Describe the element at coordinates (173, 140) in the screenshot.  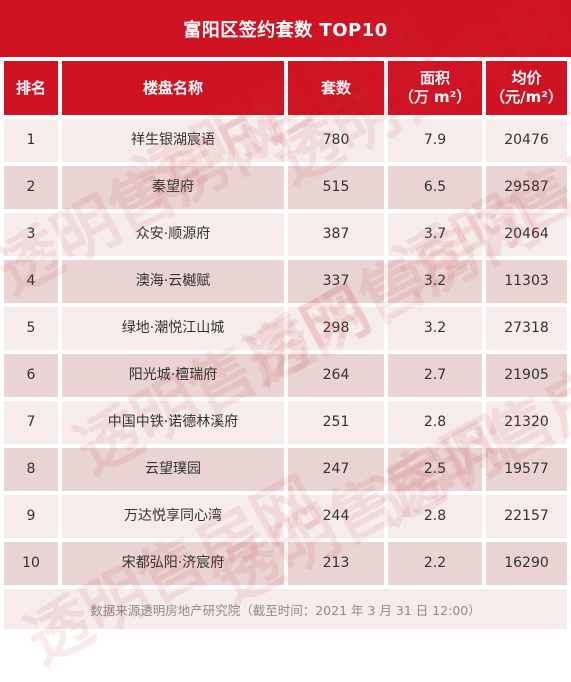
I see `cell-name: 祥生银湖宸语` at that location.